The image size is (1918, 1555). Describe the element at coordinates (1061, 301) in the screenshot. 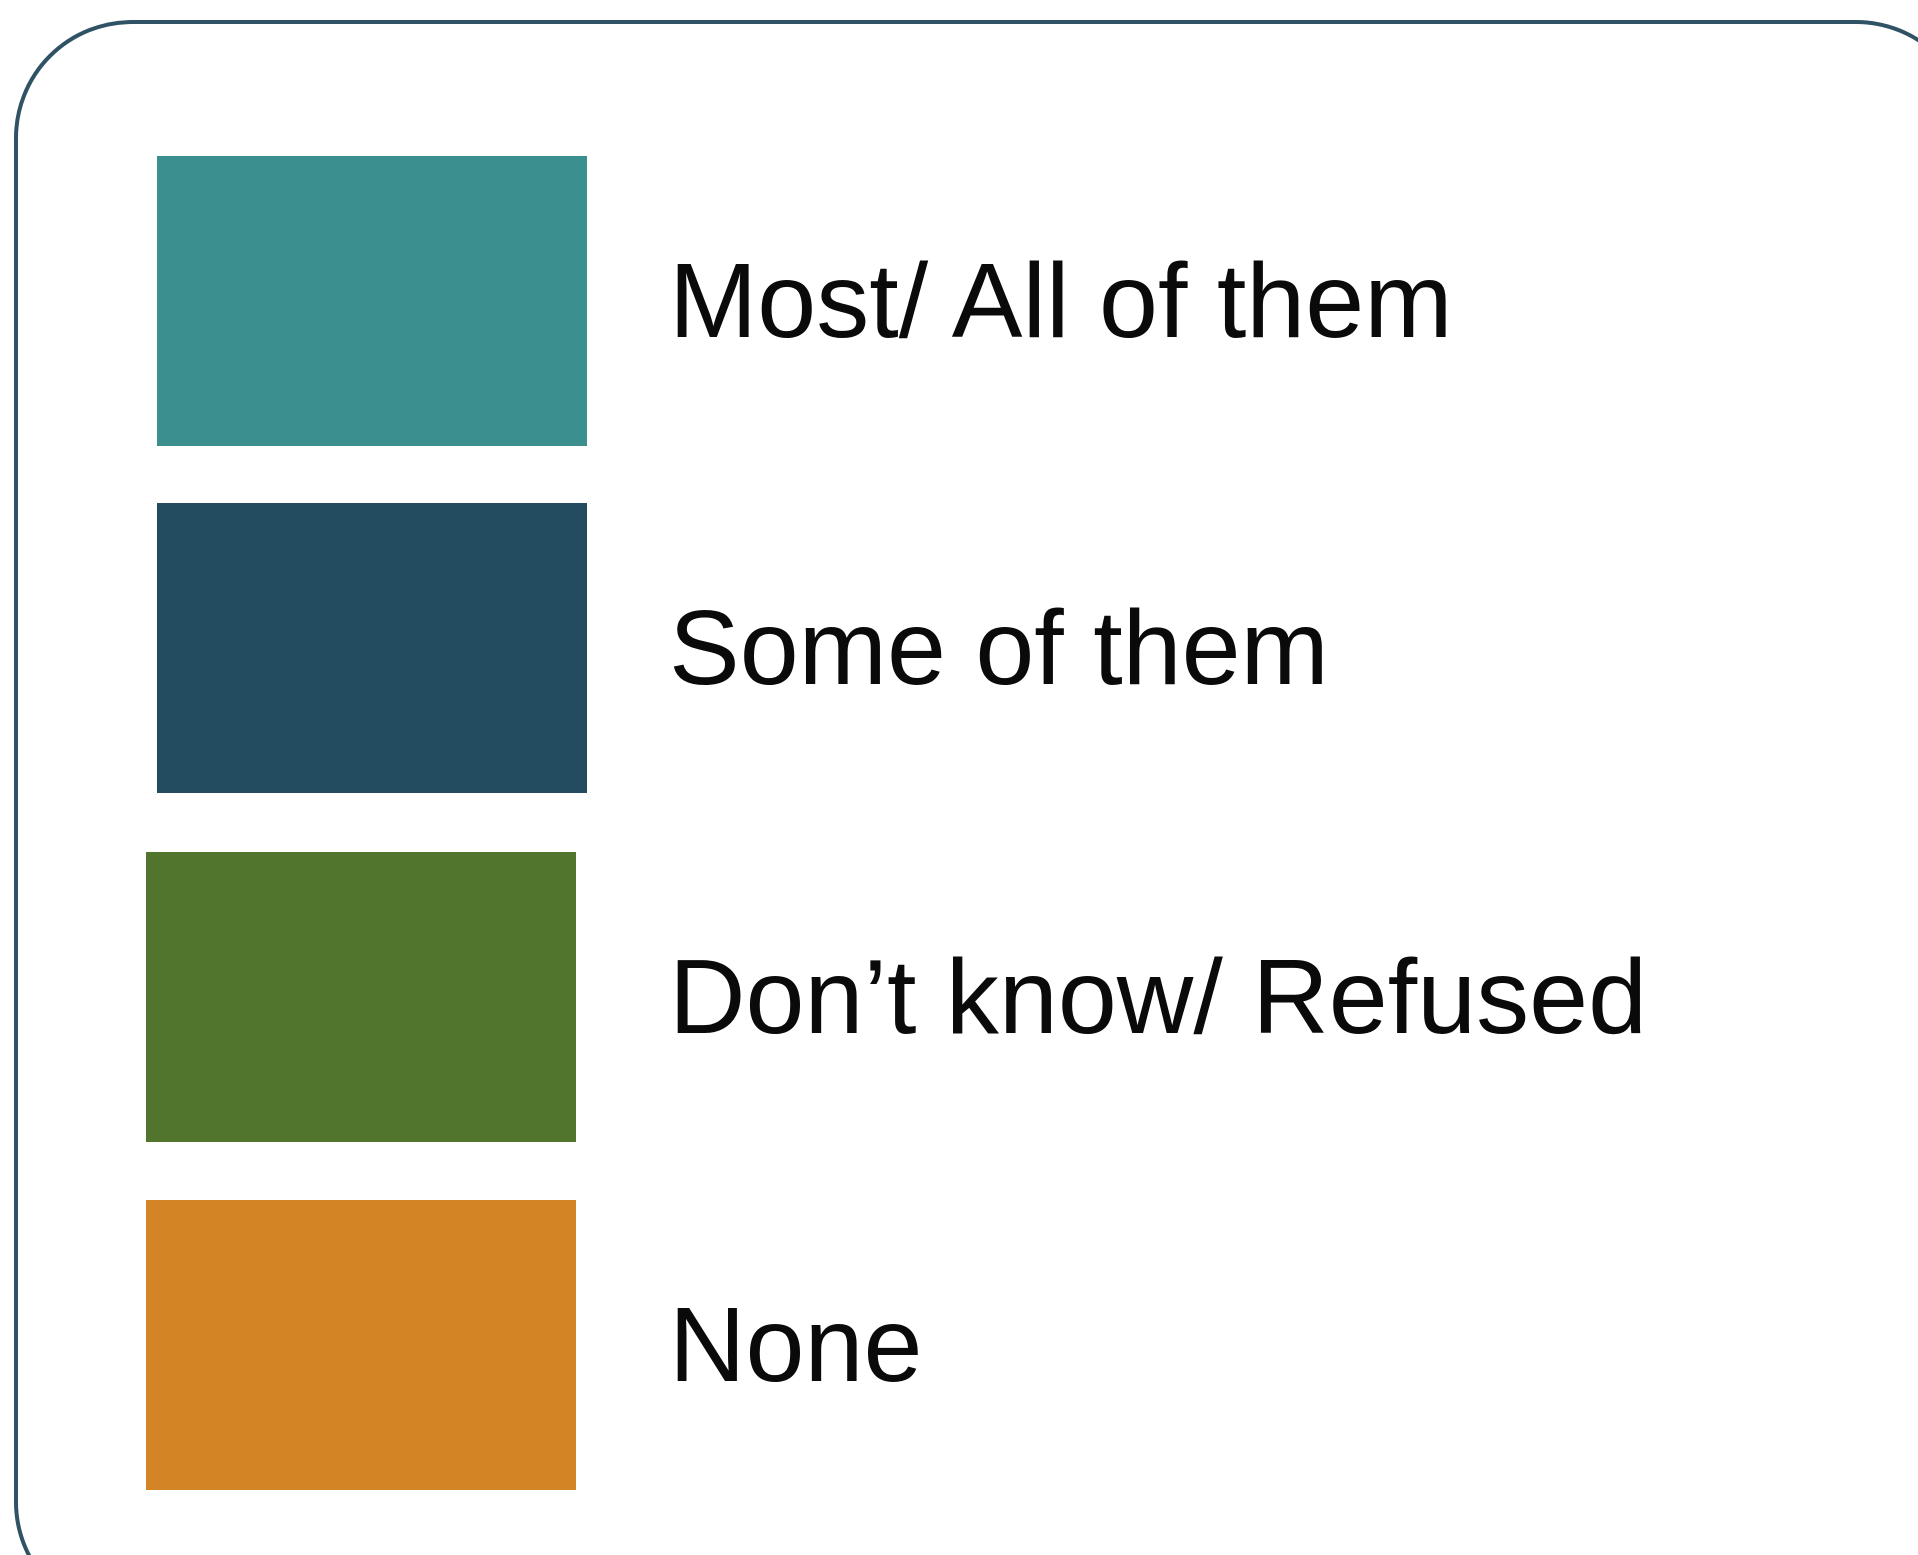

I see `legend-label-most-all: Most/ All of them` at that location.